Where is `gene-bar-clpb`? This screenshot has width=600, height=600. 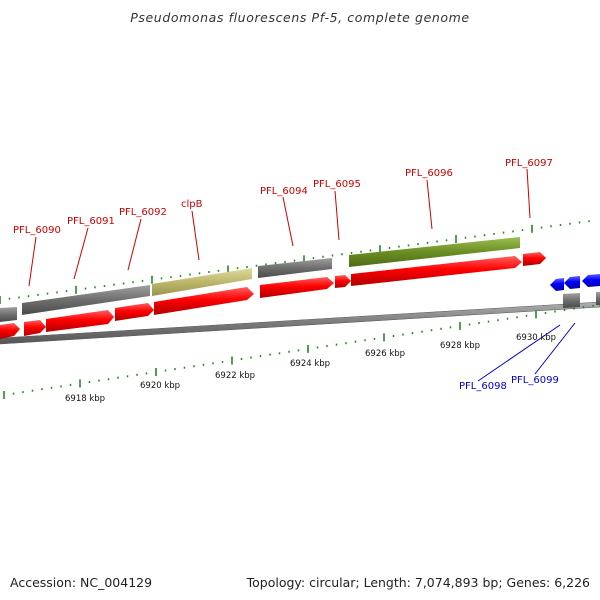
gene-bar-clpb is located at coordinates (202, 282).